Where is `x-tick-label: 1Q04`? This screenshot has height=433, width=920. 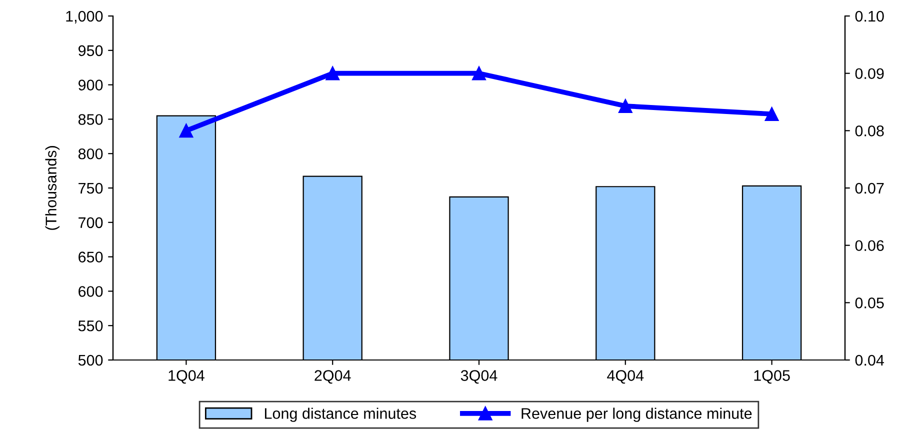
x-tick-label: 1Q04 is located at coordinates (186, 377).